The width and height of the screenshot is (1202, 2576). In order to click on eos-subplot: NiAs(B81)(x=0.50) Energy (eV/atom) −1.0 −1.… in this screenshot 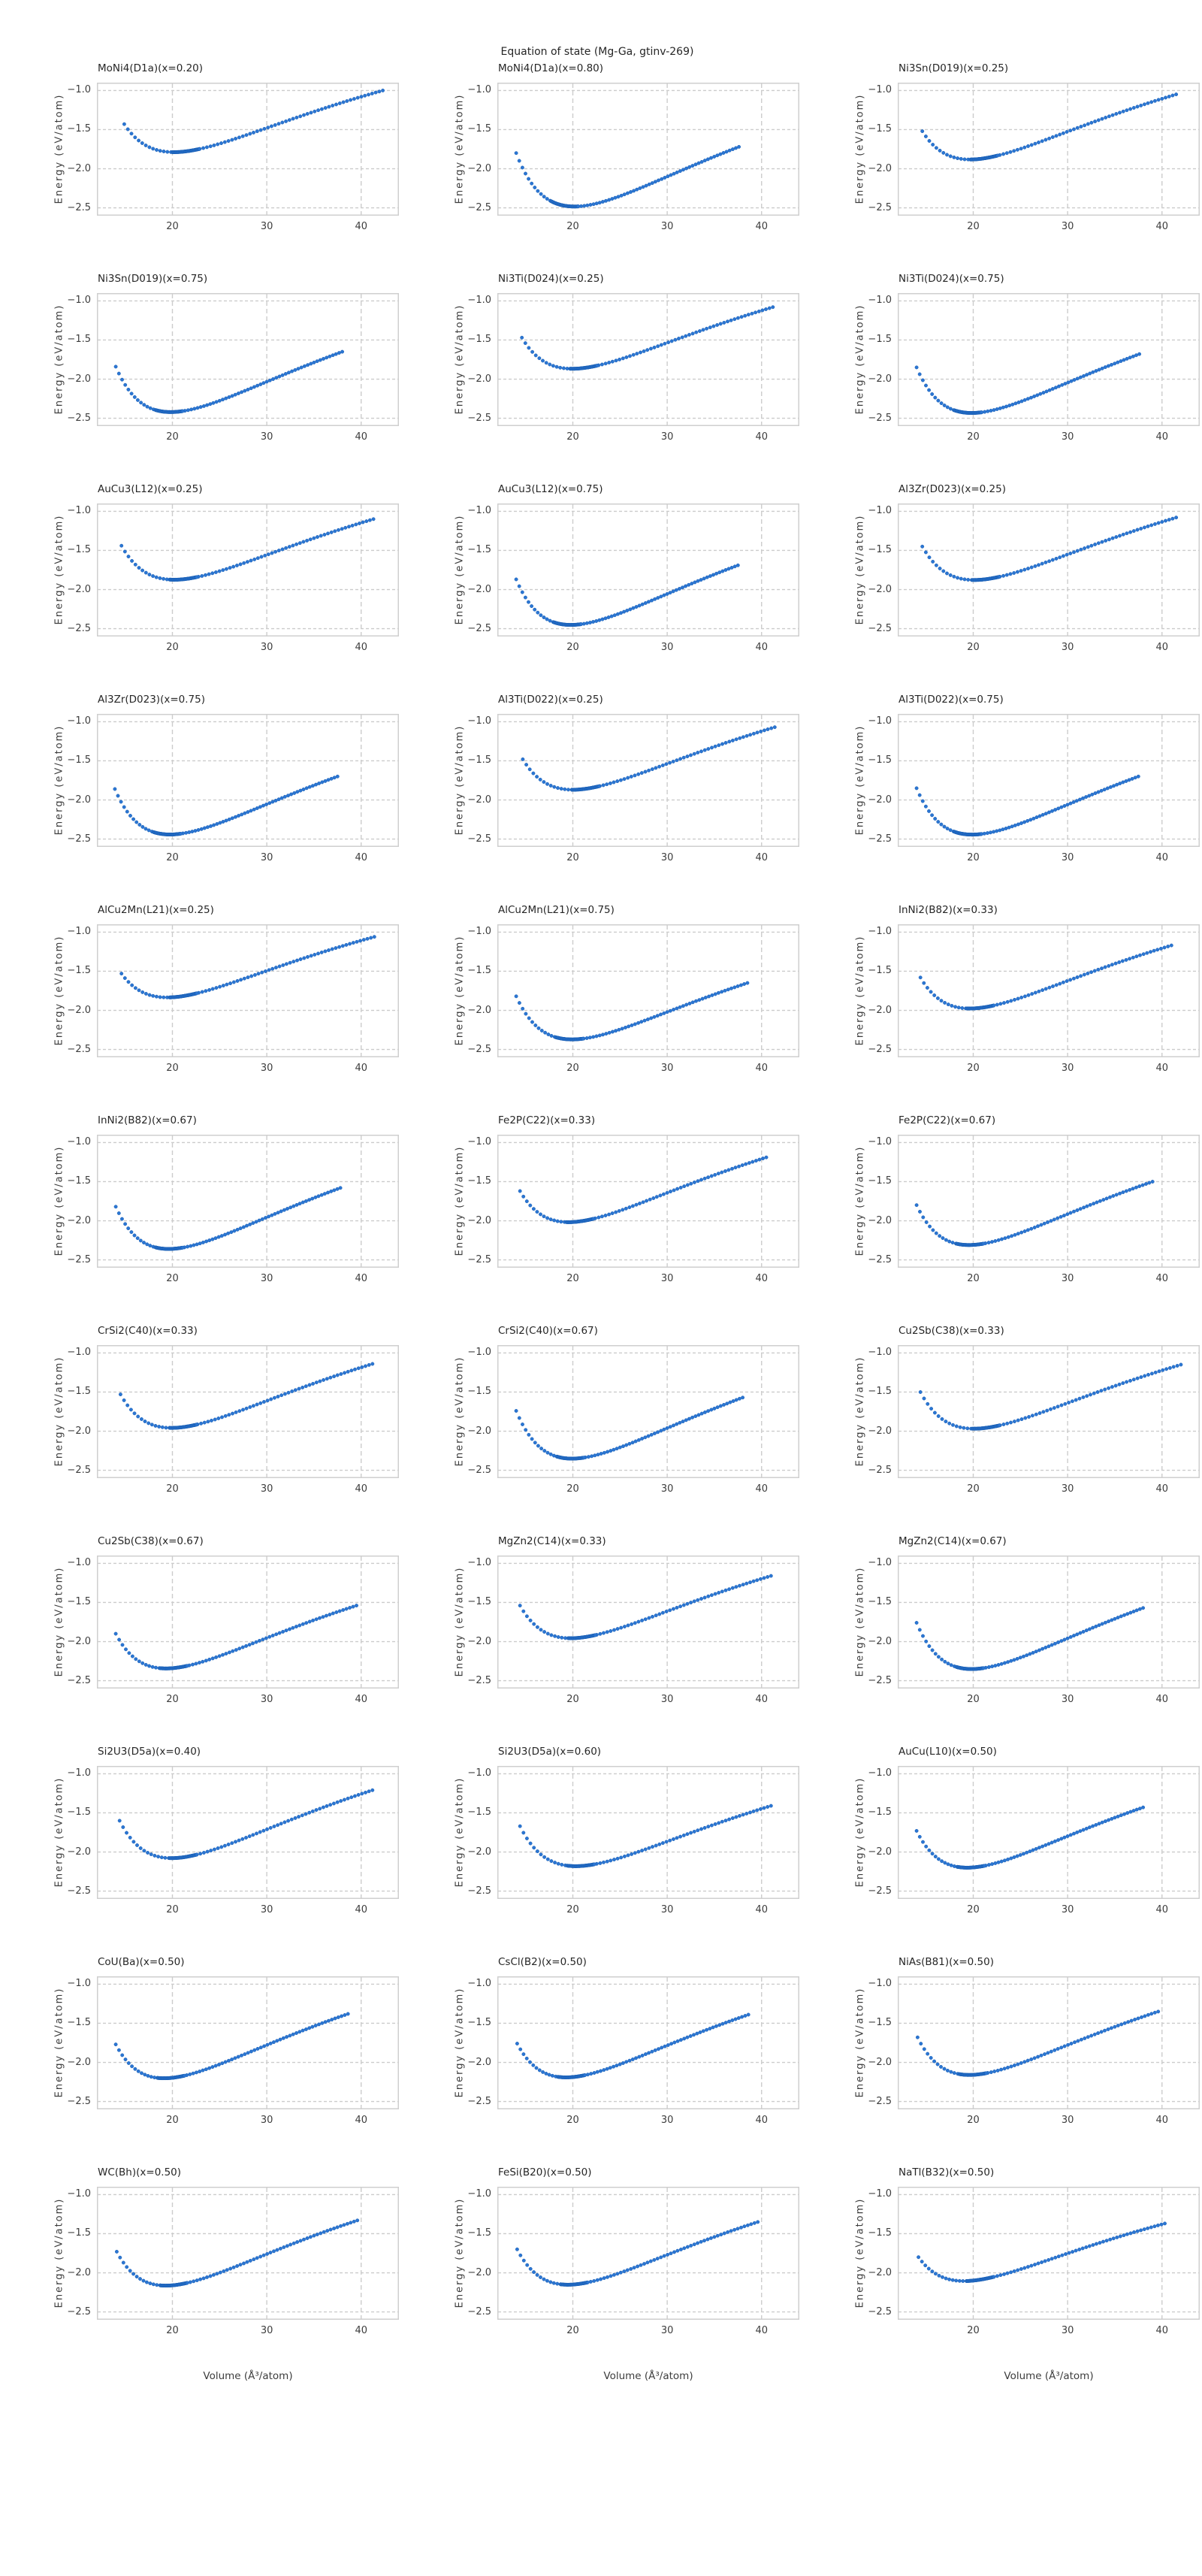, I will do `click(1001, 2050)`.